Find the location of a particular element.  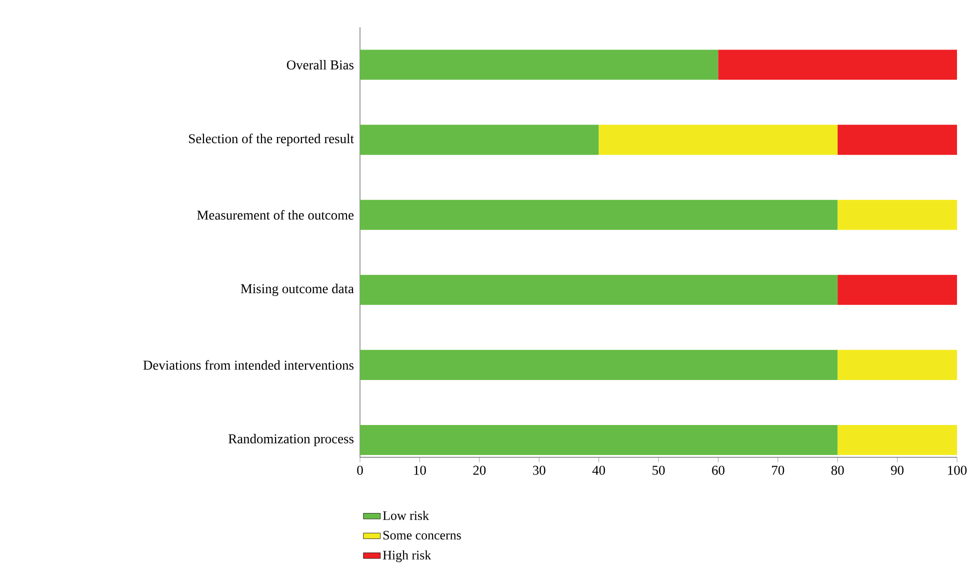

y-tick-label: Measurement of the outcome is located at coordinates (275, 215).